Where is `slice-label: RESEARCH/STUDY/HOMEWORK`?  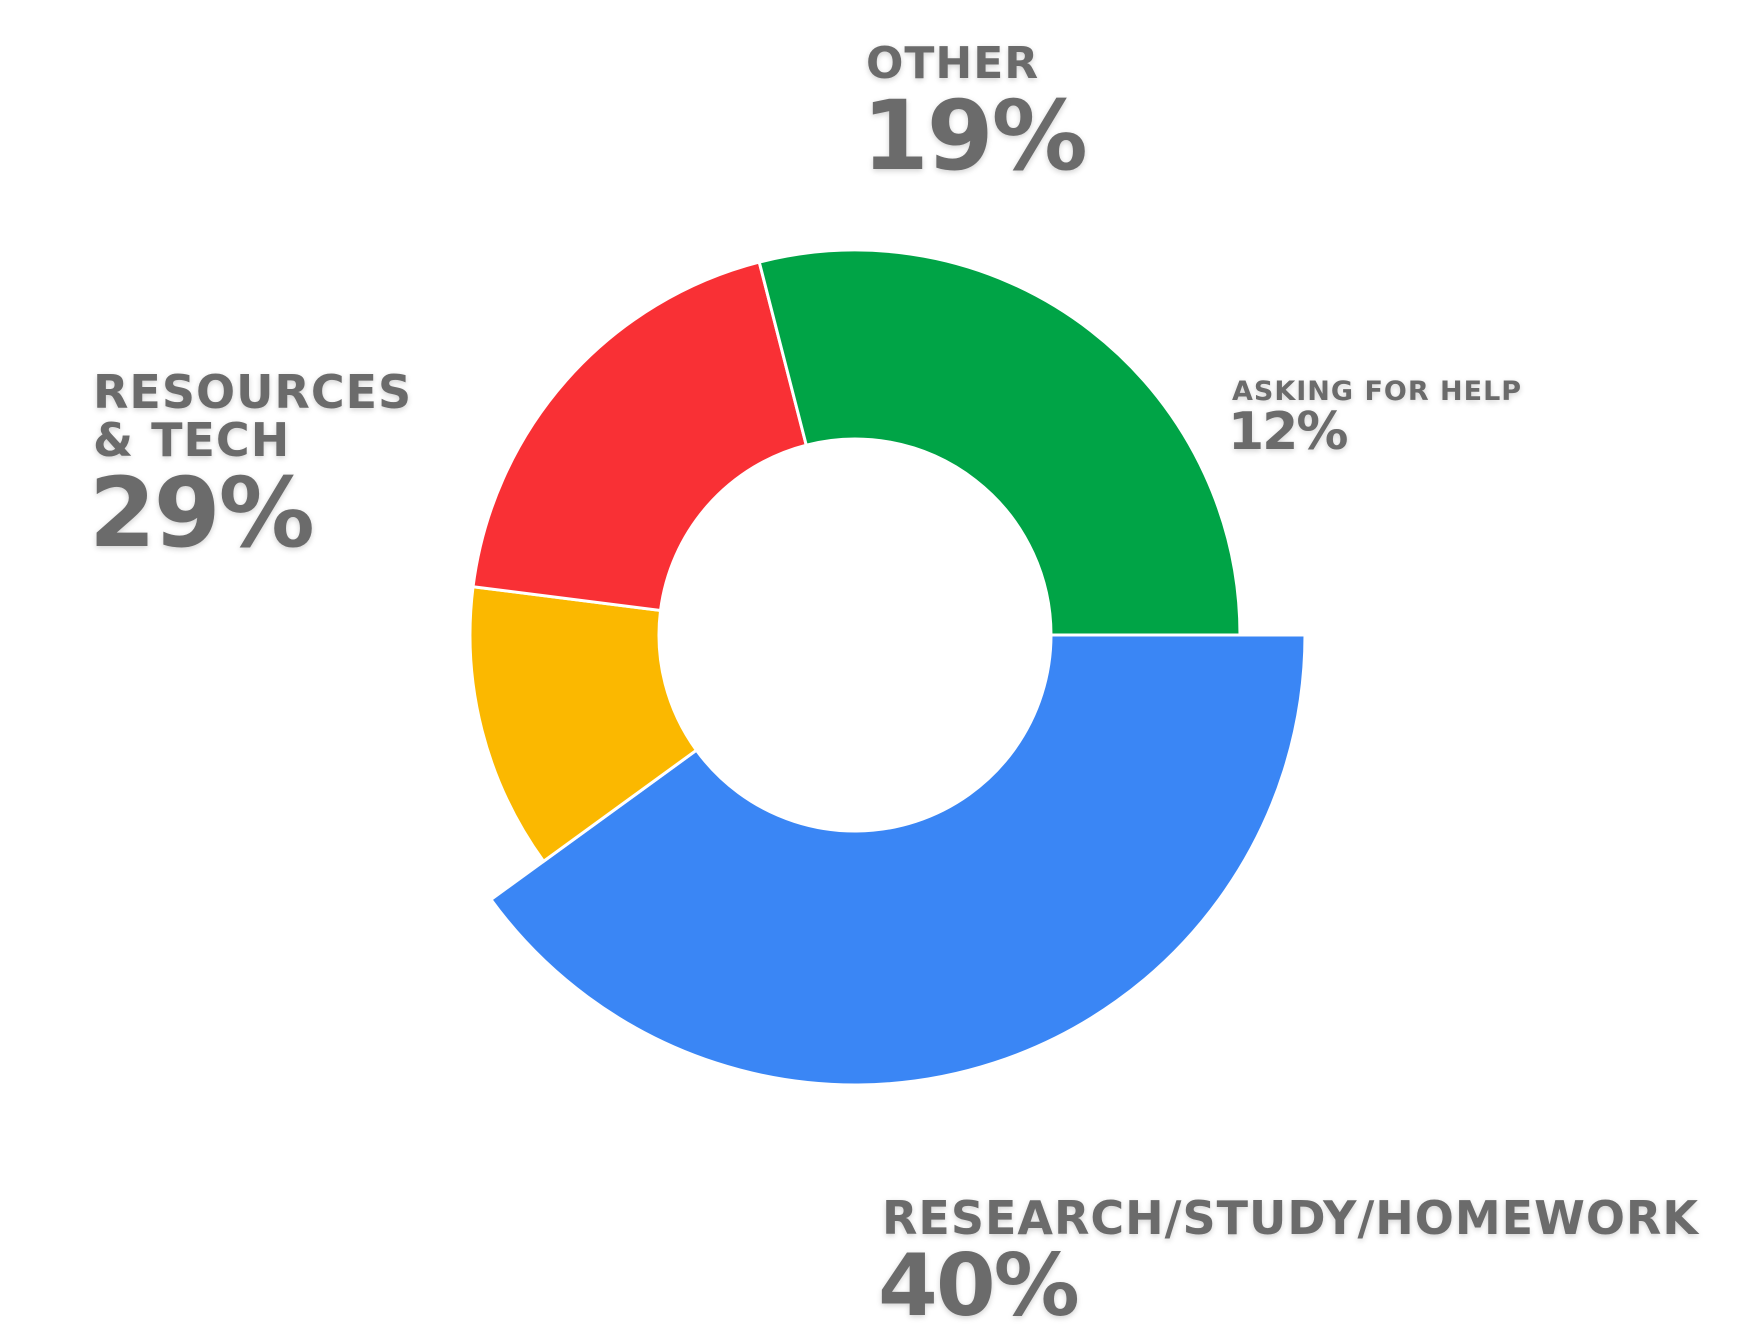 slice-label: RESEARCH/STUDY/HOMEWORK is located at coordinates (1290, 1218).